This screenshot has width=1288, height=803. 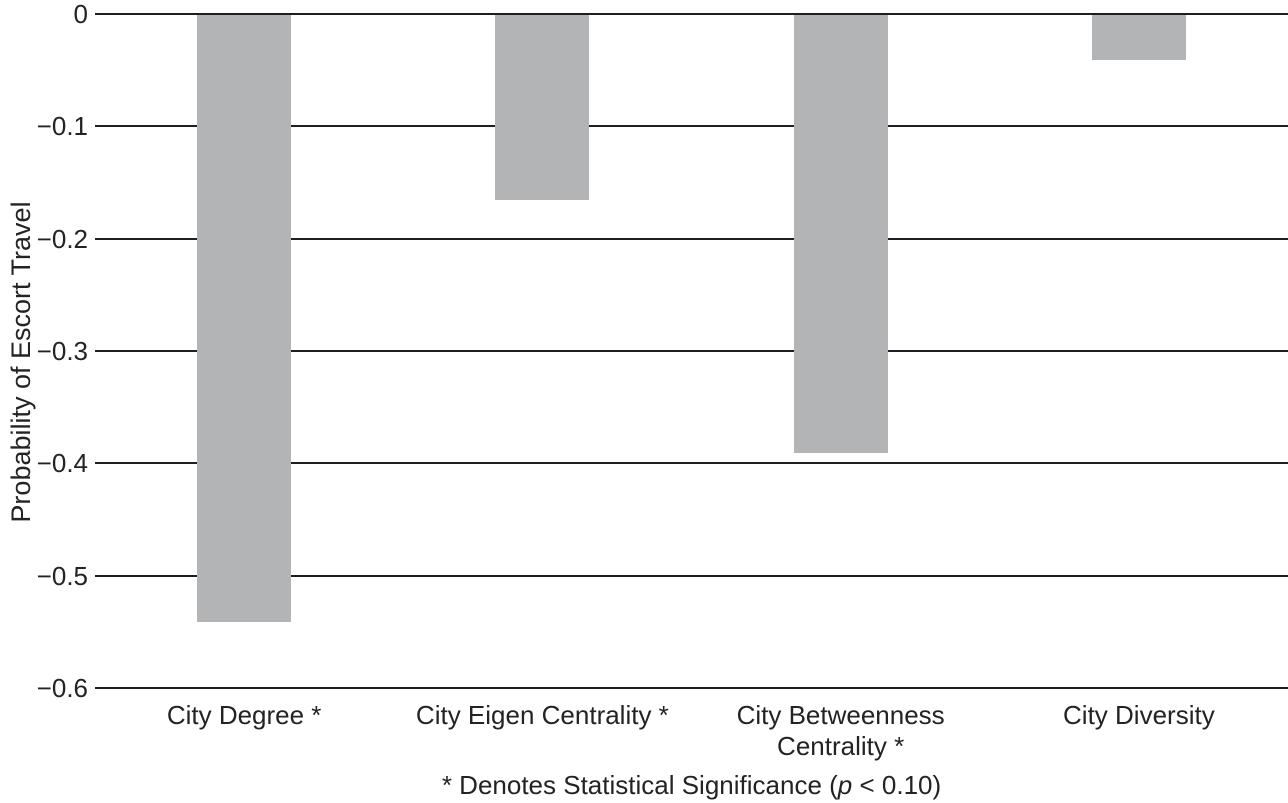 What do you see at coordinates (62, 126) in the screenshot?
I see `y-tick-label: −0.1` at bounding box center [62, 126].